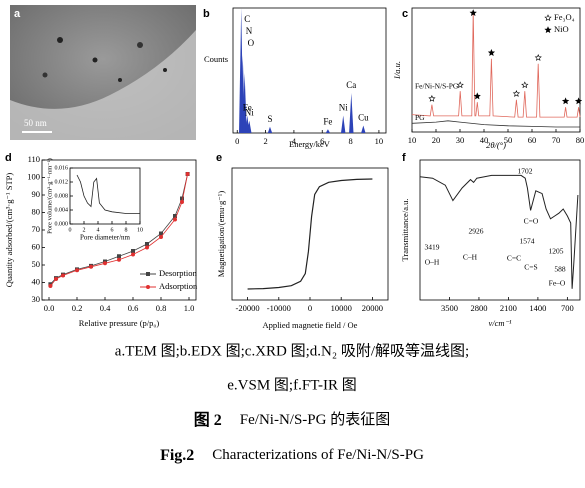 This screenshot has width=585, height=488. Describe the element at coordinates (247, 19) in the screenshot. I see `peak-label: C` at that location.